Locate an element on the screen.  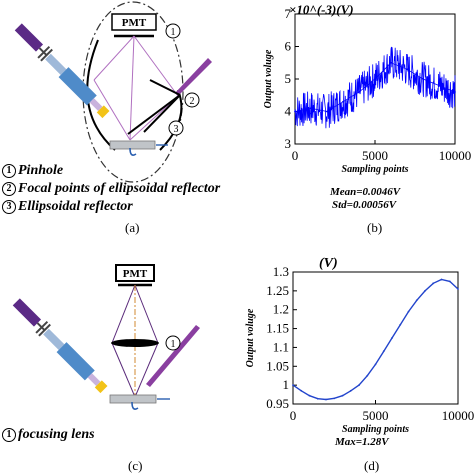
svg-text: 2 is located at coordinates (192, 101).